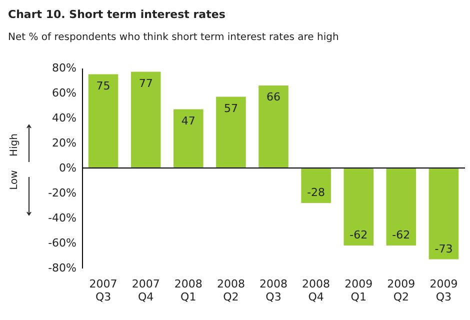 The image size is (470, 320). I want to click on data-label: 75, so click(103, 85).